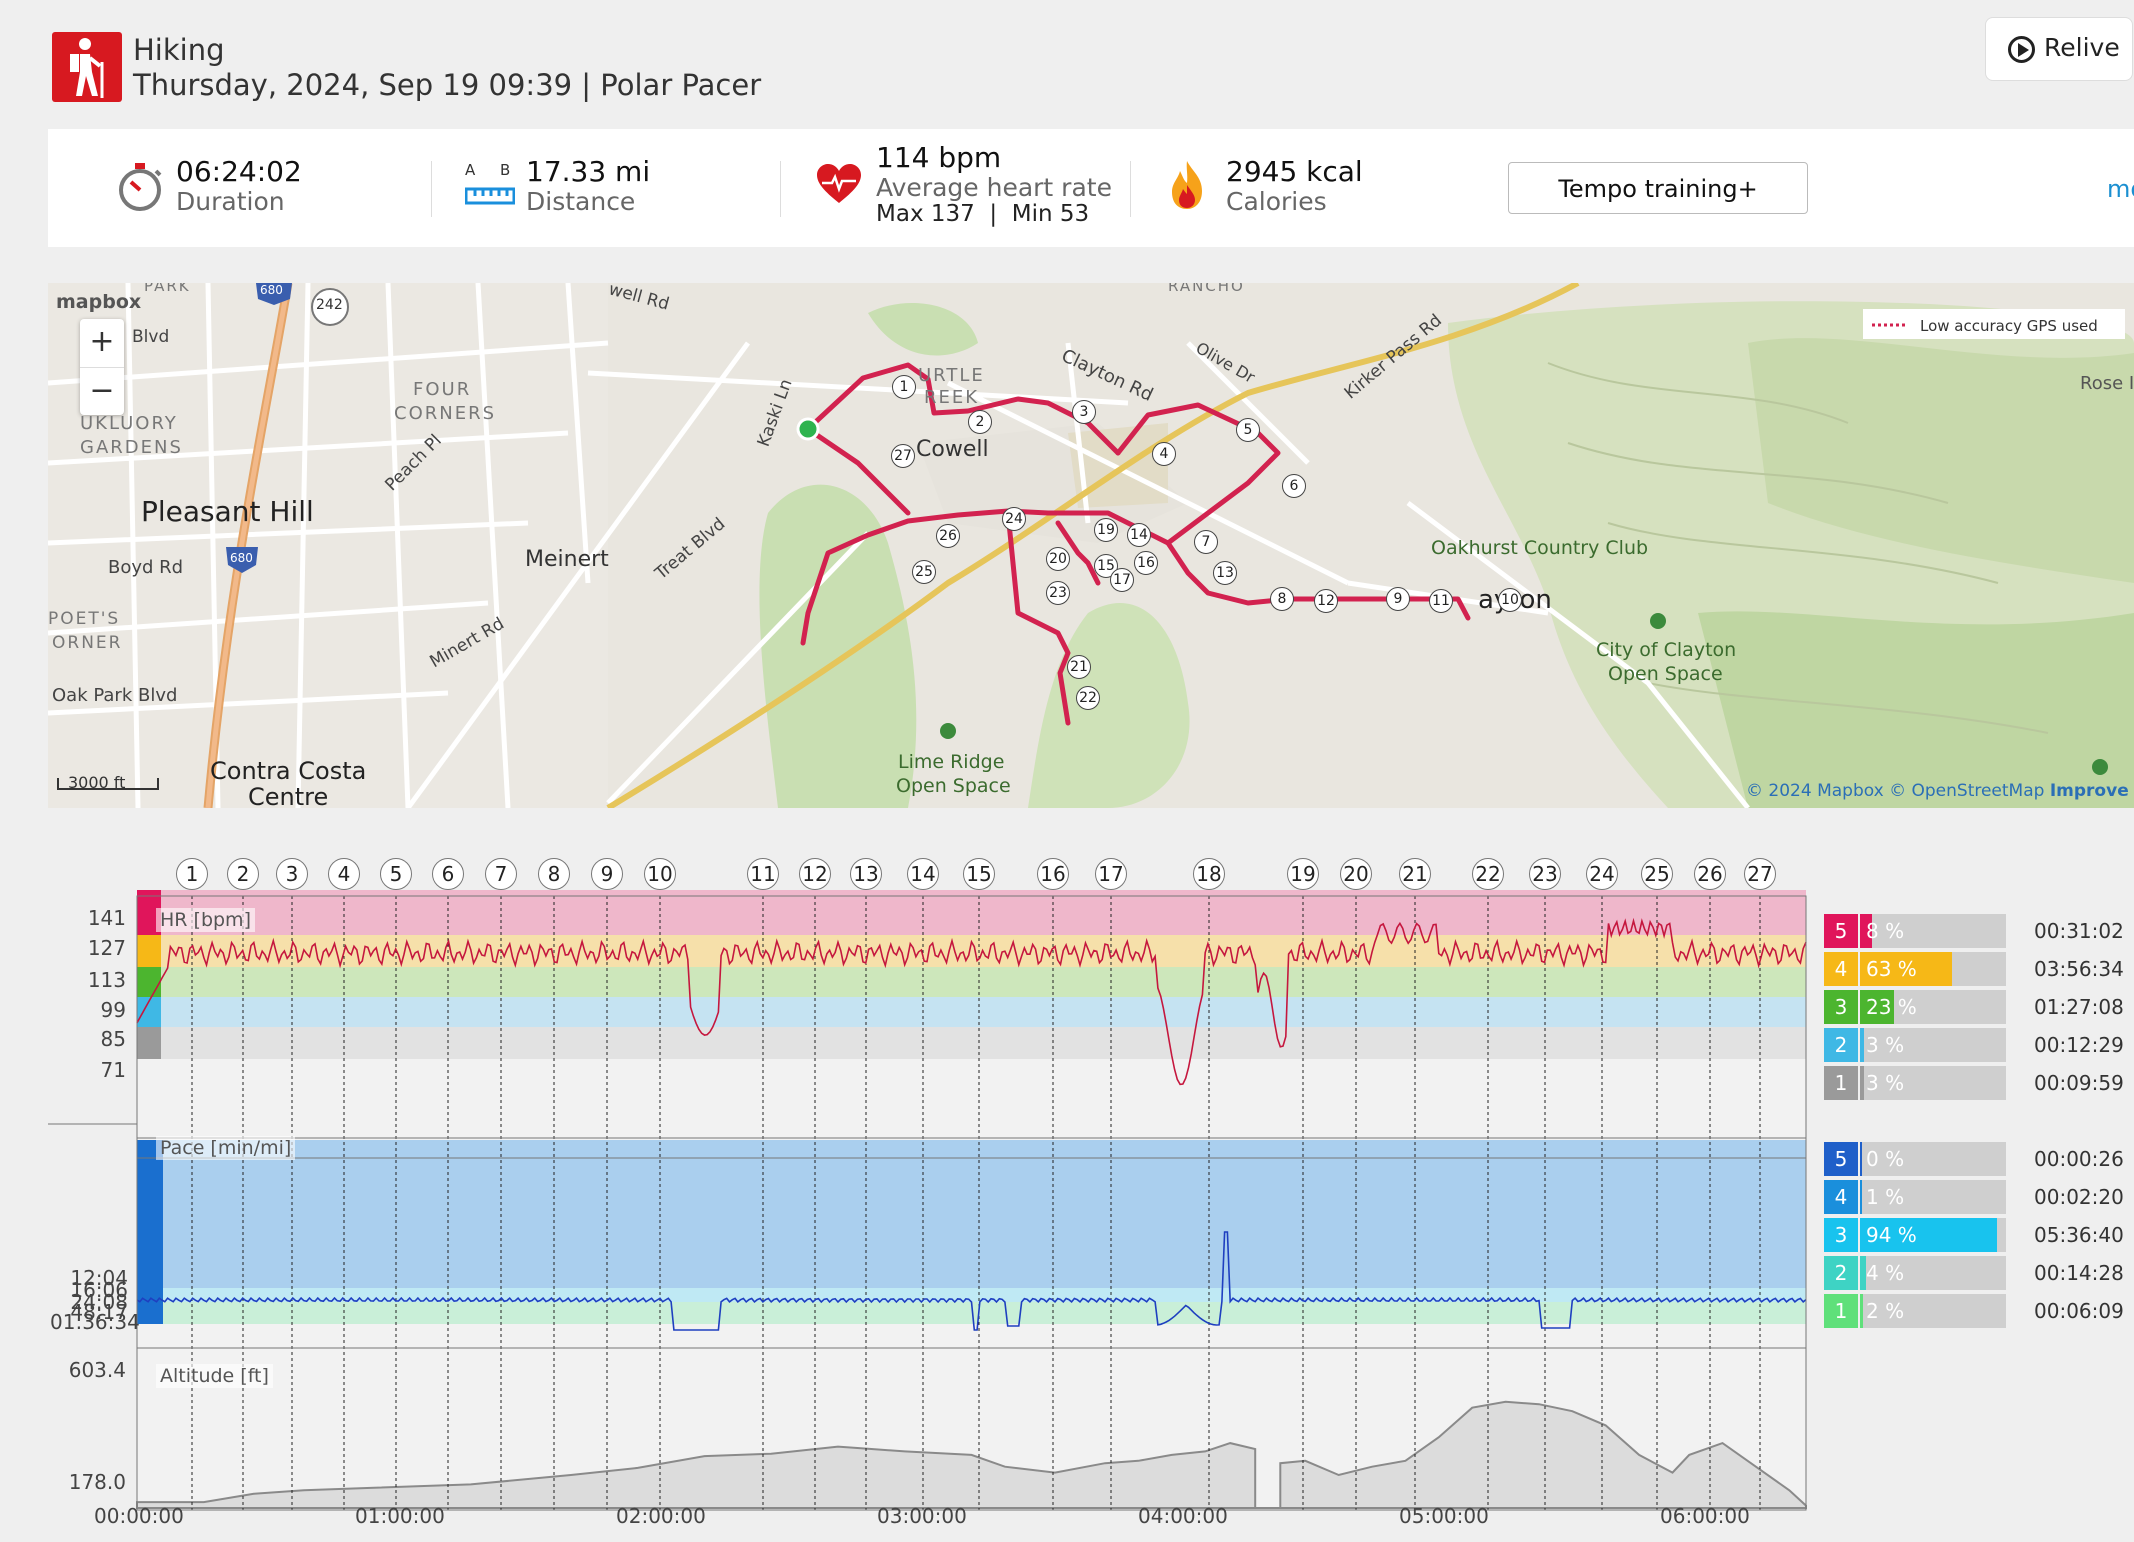  Describe the element at coordinates (1666, 650) in the screenshot. I see `map-label-city-of-clayton: City of Clayton` at that location.